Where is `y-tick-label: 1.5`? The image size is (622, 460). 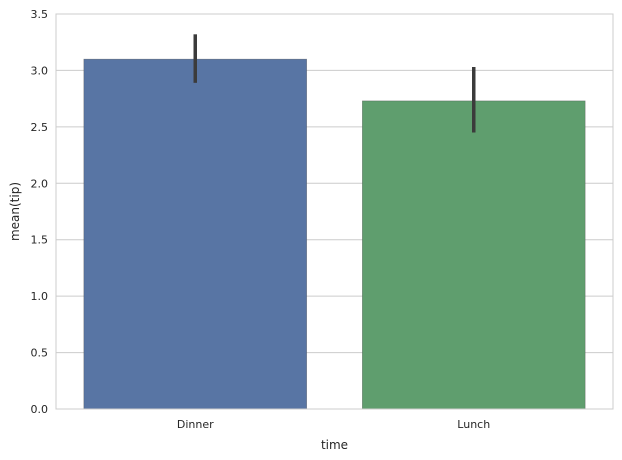
y-tick-label: 1.5 is located at coordinates (40, 240).